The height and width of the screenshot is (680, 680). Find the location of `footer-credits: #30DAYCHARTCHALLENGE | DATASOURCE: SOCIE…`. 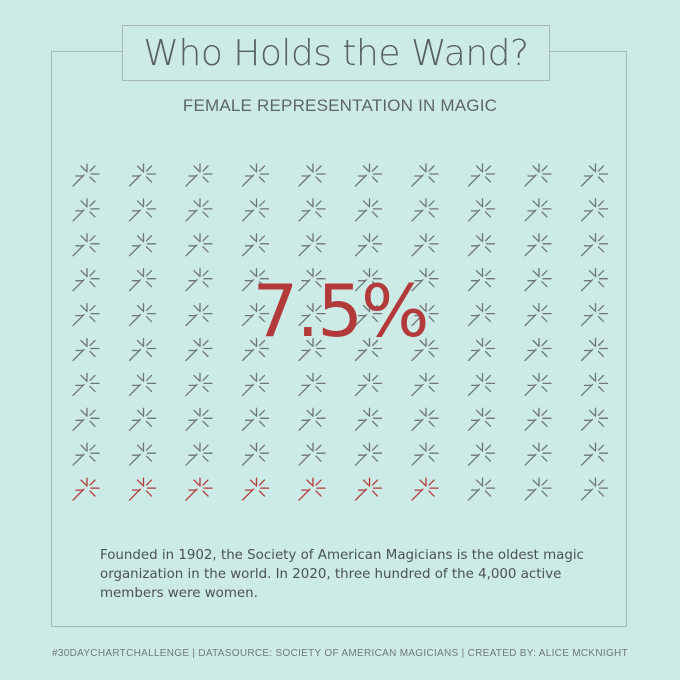

footer-credits: #30DAYCHARTCHALLENGE | DATASOURCE: SOCIE… is located at coordinates (340, 653).